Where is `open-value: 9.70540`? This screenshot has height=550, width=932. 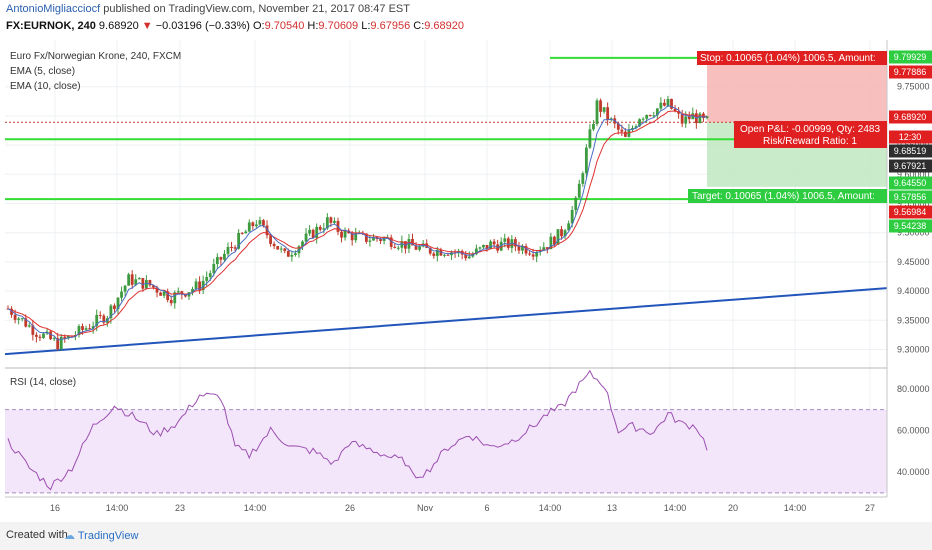 open-value: 9.70540 is located at coordinates (284, 26).